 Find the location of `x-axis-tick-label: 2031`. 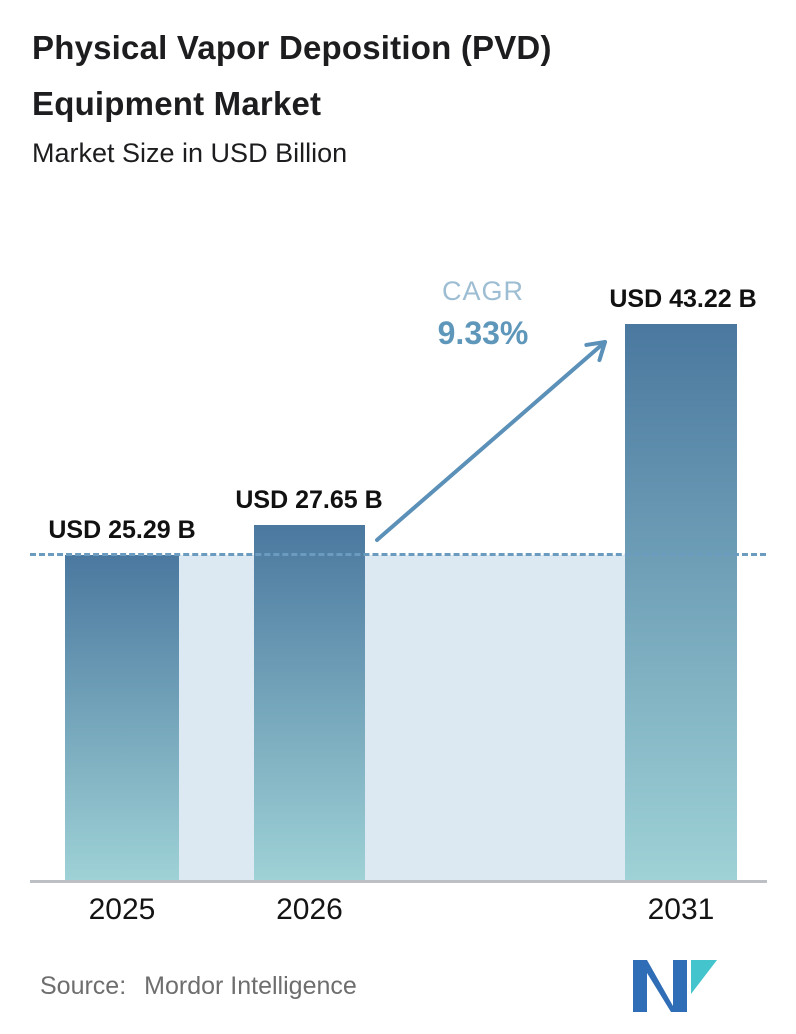

x-axis-tick-label: 2031 is located at coordinates (681, 909).